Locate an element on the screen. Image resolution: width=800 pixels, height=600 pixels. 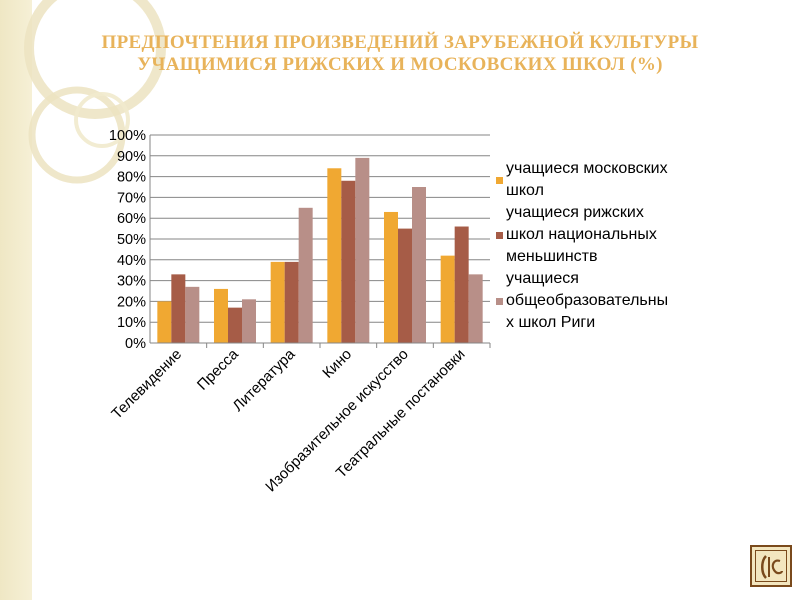
y-tick-label: 90% is located at coordinates (131, 157).